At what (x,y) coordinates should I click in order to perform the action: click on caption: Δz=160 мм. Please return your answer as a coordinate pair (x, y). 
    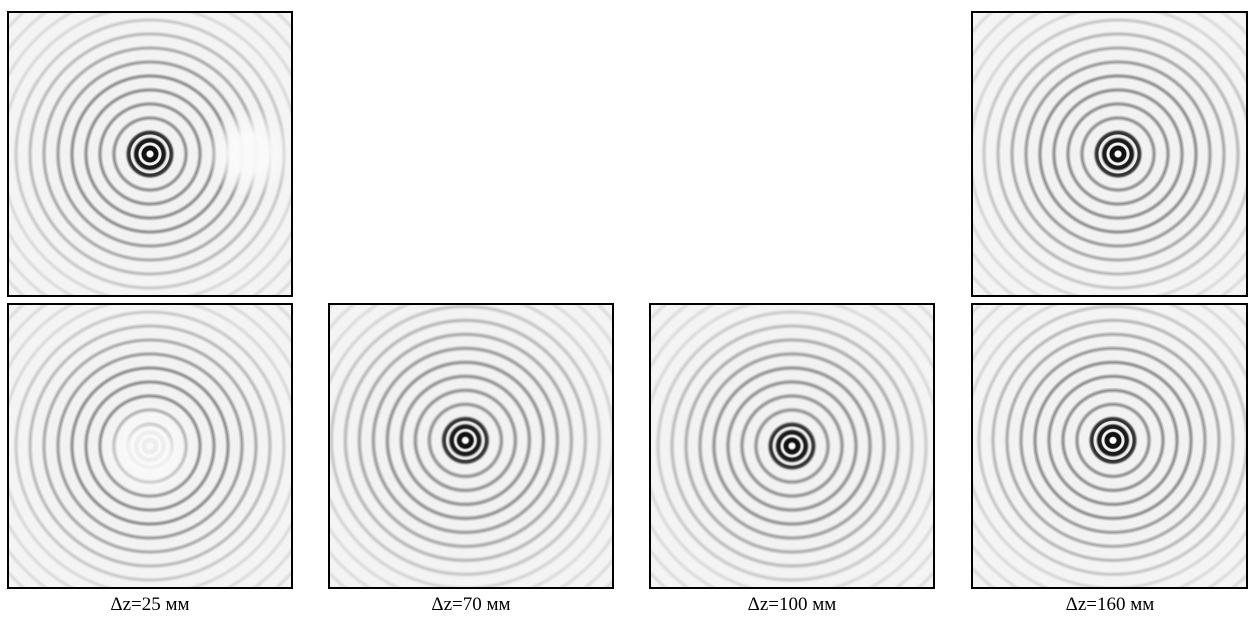
    Looking at the image, I should click on (1110, 604).